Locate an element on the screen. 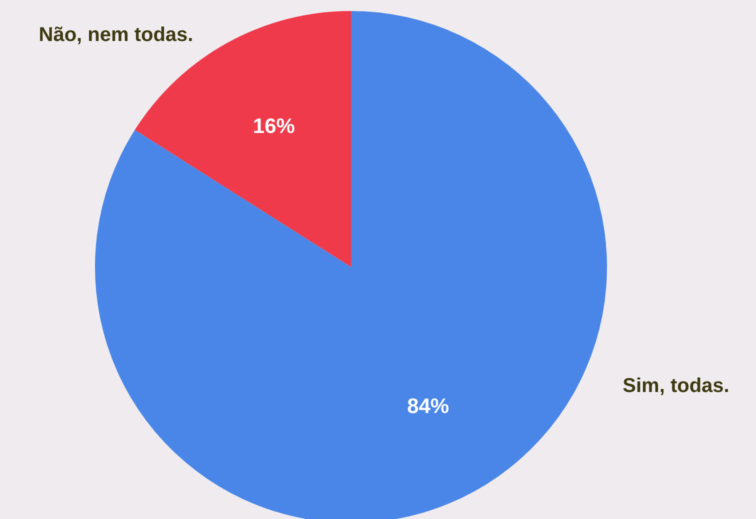  data-label: 84% is located at coordinates (428, 406).